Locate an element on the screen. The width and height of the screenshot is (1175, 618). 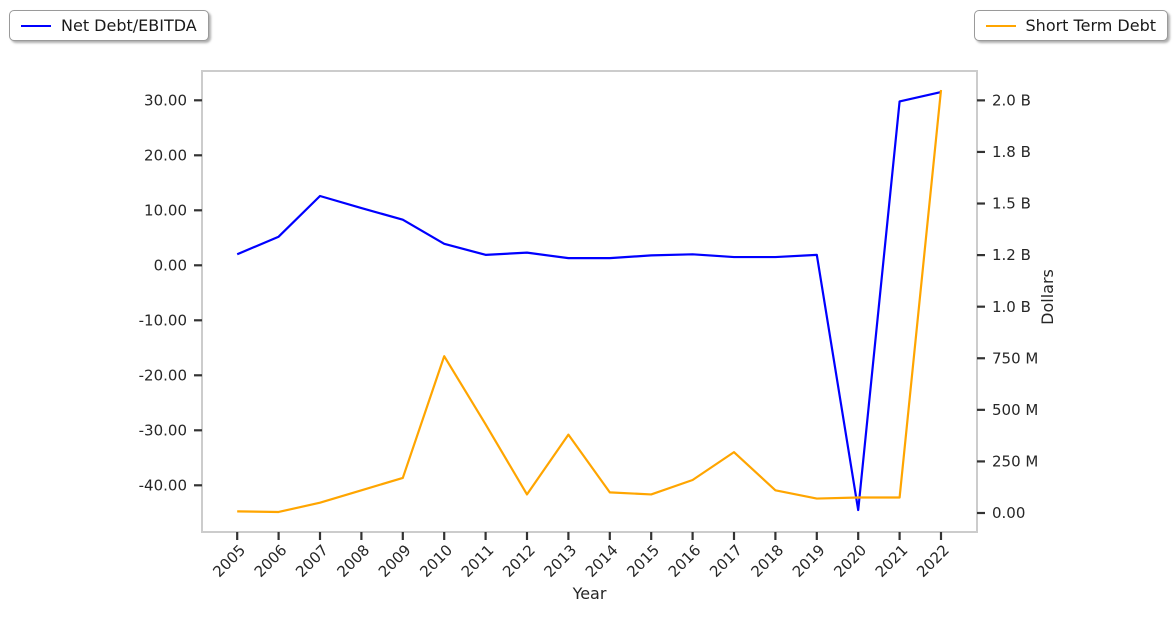
x-axis-tick-label: 2010 is located at coordinates (436, 561).